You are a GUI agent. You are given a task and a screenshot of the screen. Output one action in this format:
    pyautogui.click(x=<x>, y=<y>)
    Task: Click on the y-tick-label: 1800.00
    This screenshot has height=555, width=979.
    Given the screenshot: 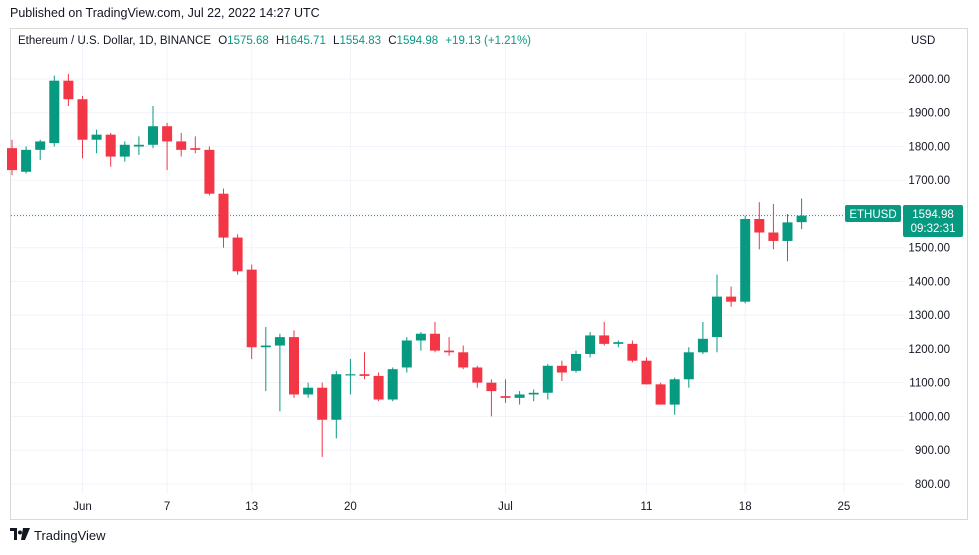 What is the action you would take?
    pyautogui.click(x=929, y=147)
    